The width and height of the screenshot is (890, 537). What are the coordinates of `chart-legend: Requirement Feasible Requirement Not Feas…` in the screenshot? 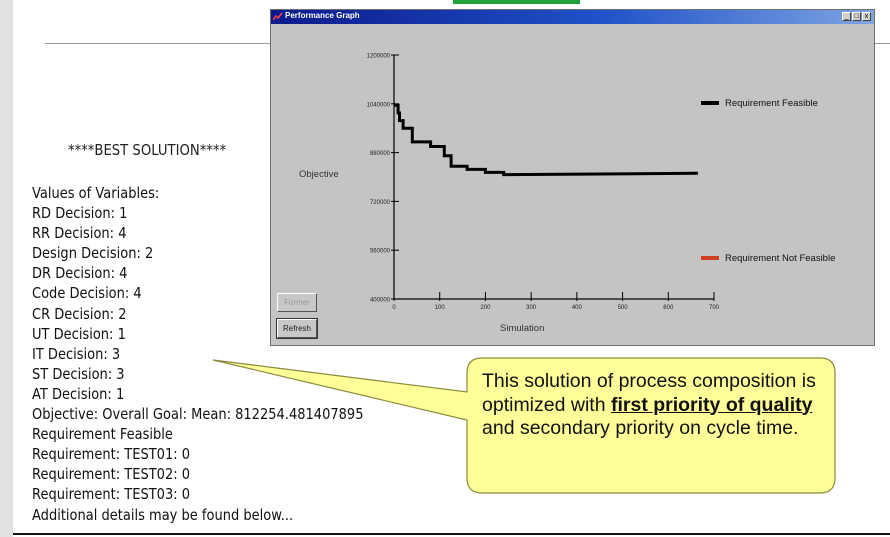 It's located at (768, 181).